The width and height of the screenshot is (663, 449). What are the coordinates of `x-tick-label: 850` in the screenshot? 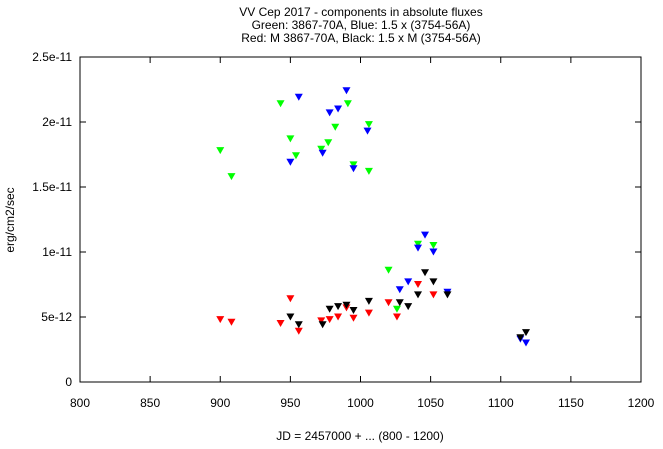 It's located at (150, 403).